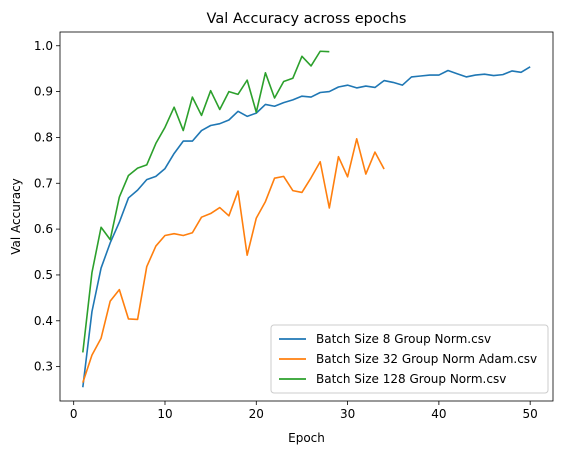 The width and height of the screenshot is (567, 455). What do you see at coordinates (438, 414) in the screenshot?
I see `x-tick-label: 40` at bounding box center [438, 414].